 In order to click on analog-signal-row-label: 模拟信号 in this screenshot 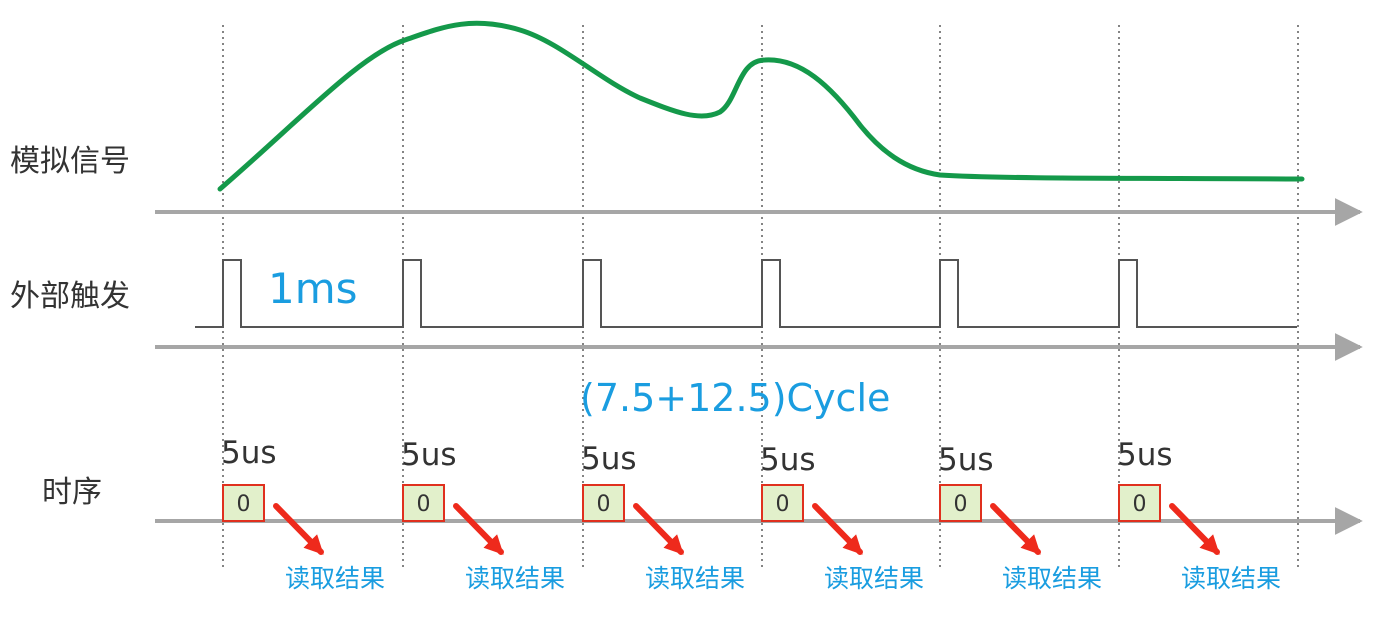, I will do `click(70, 161)`.